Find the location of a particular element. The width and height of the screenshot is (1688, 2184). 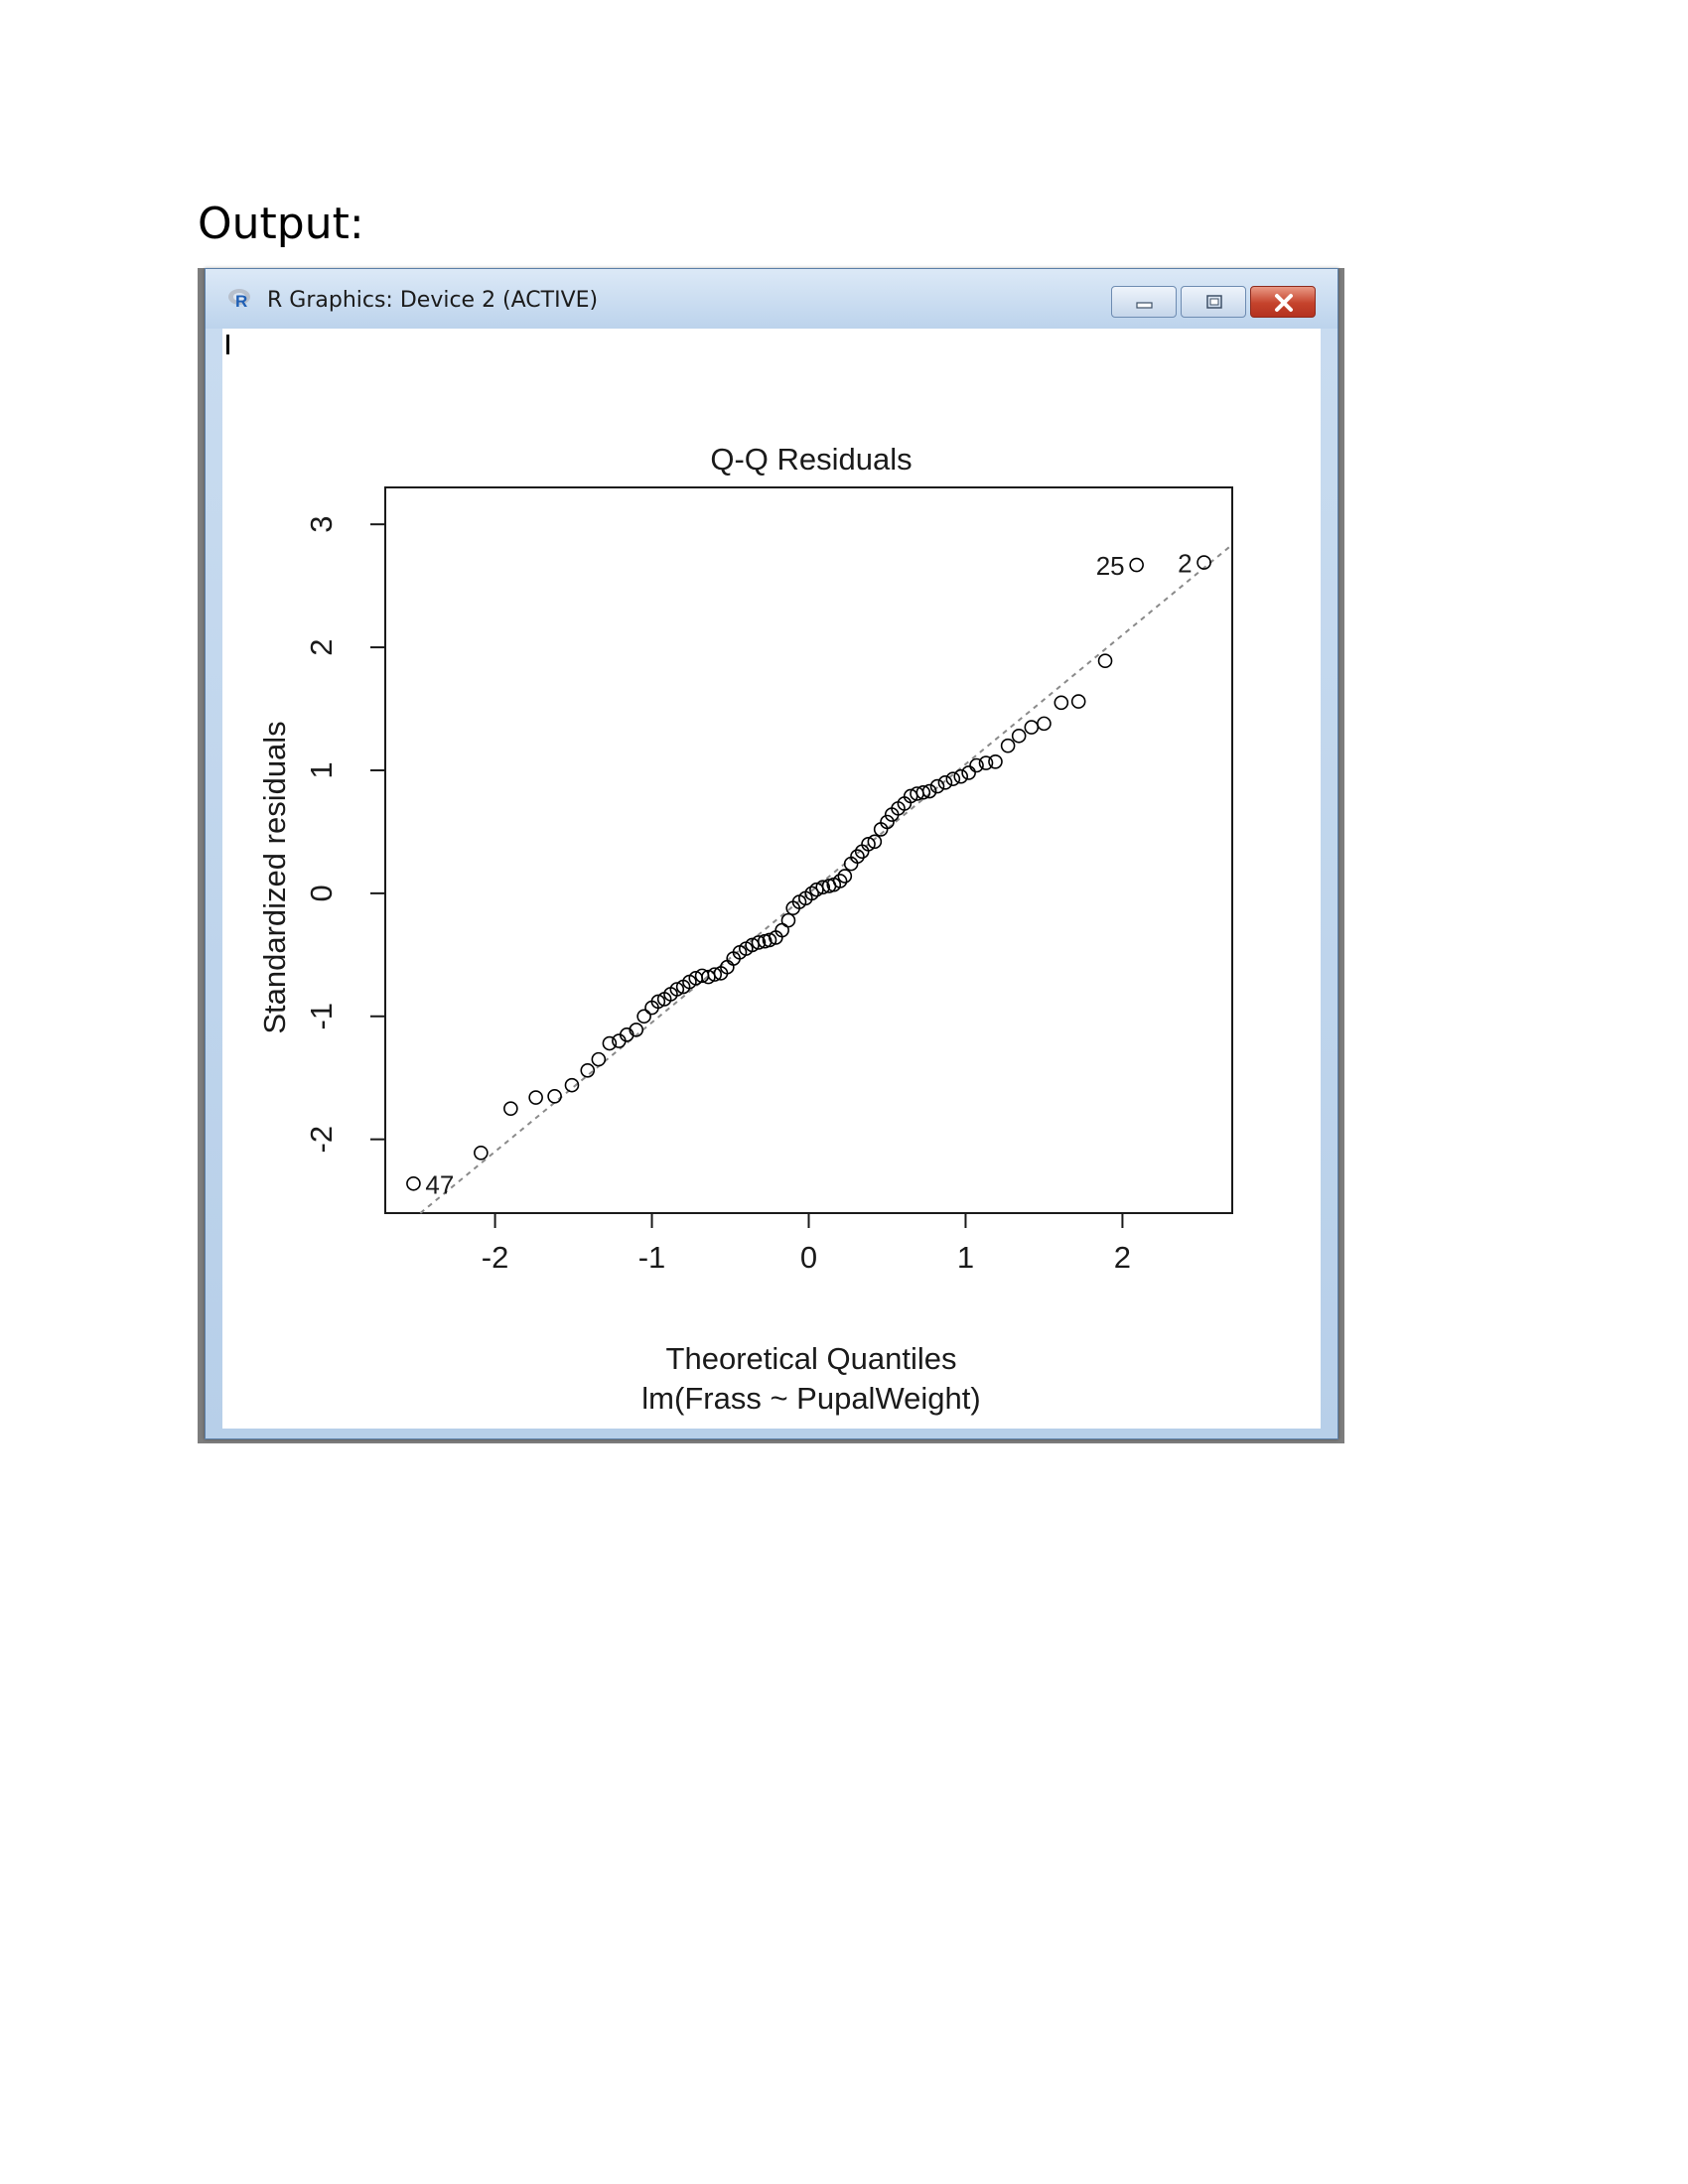

minimize-icon is located at coordinates (1144, 305).